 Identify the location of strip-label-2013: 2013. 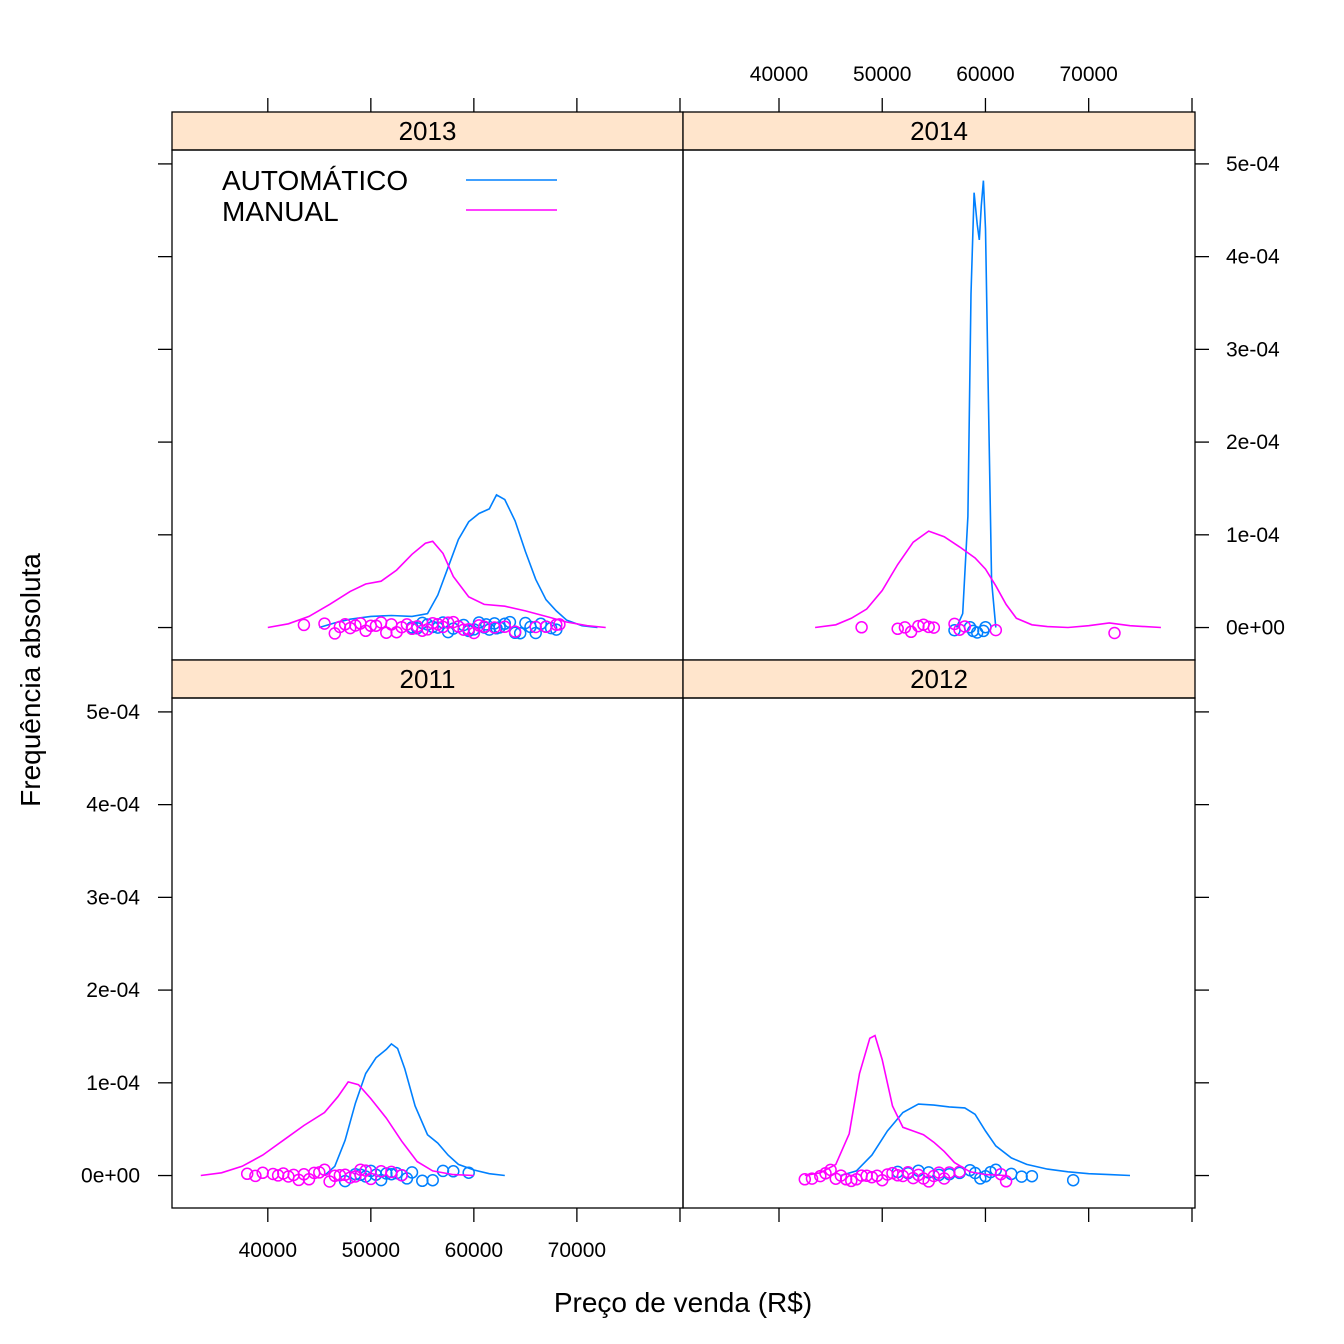
(428, 131).